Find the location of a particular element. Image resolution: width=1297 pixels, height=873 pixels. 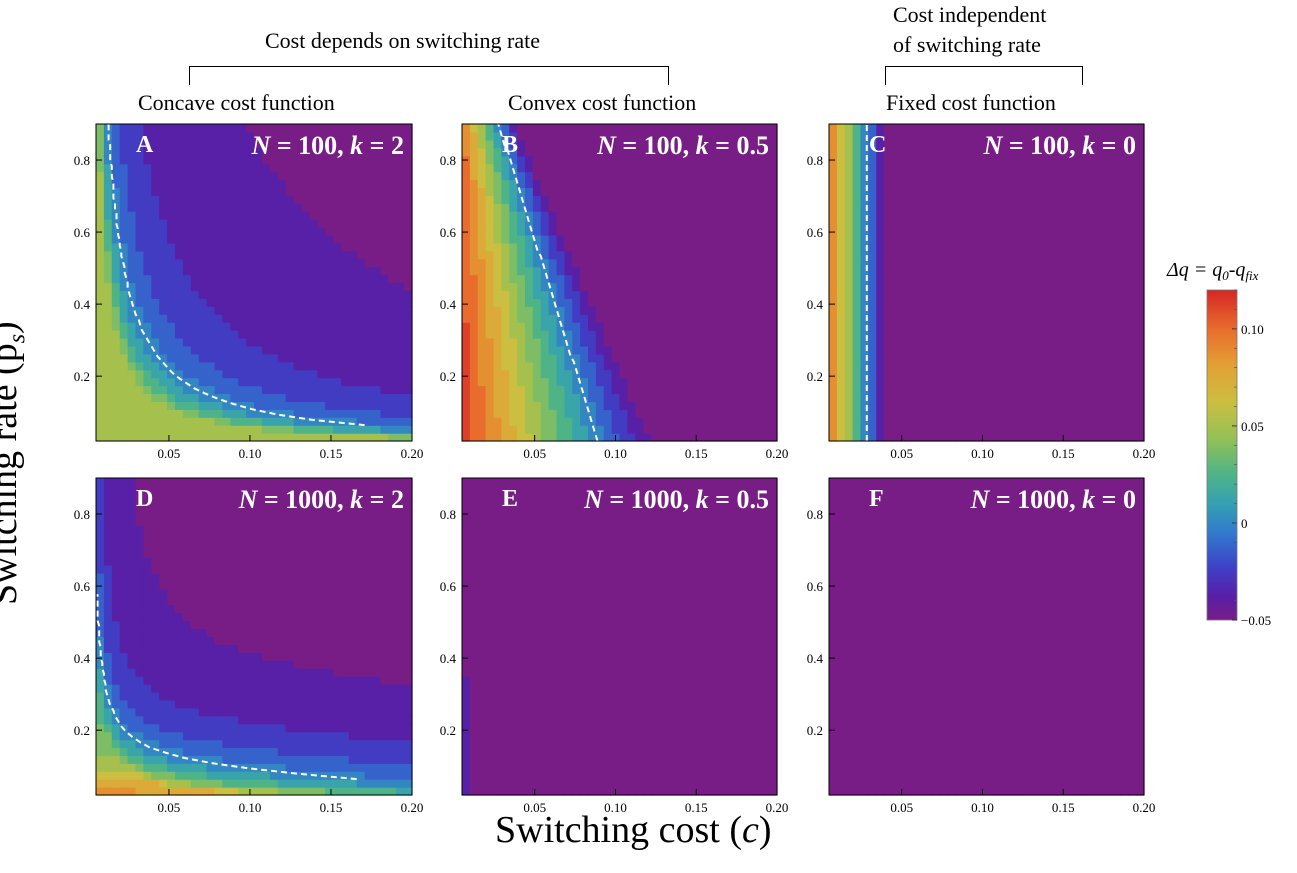

x-tick-label: 0.20 is located at coordinates (412, 453).